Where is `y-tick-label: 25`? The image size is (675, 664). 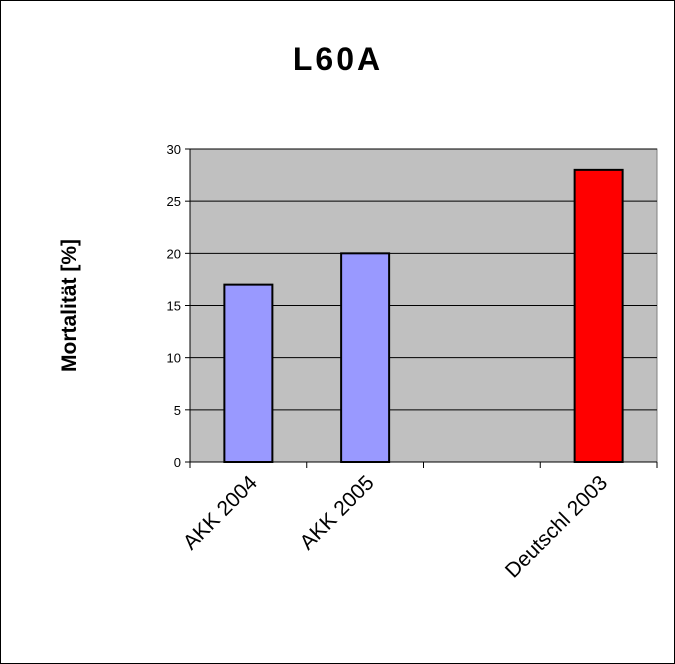
y-tick-label: 25 is located at coordinates (174, 201).